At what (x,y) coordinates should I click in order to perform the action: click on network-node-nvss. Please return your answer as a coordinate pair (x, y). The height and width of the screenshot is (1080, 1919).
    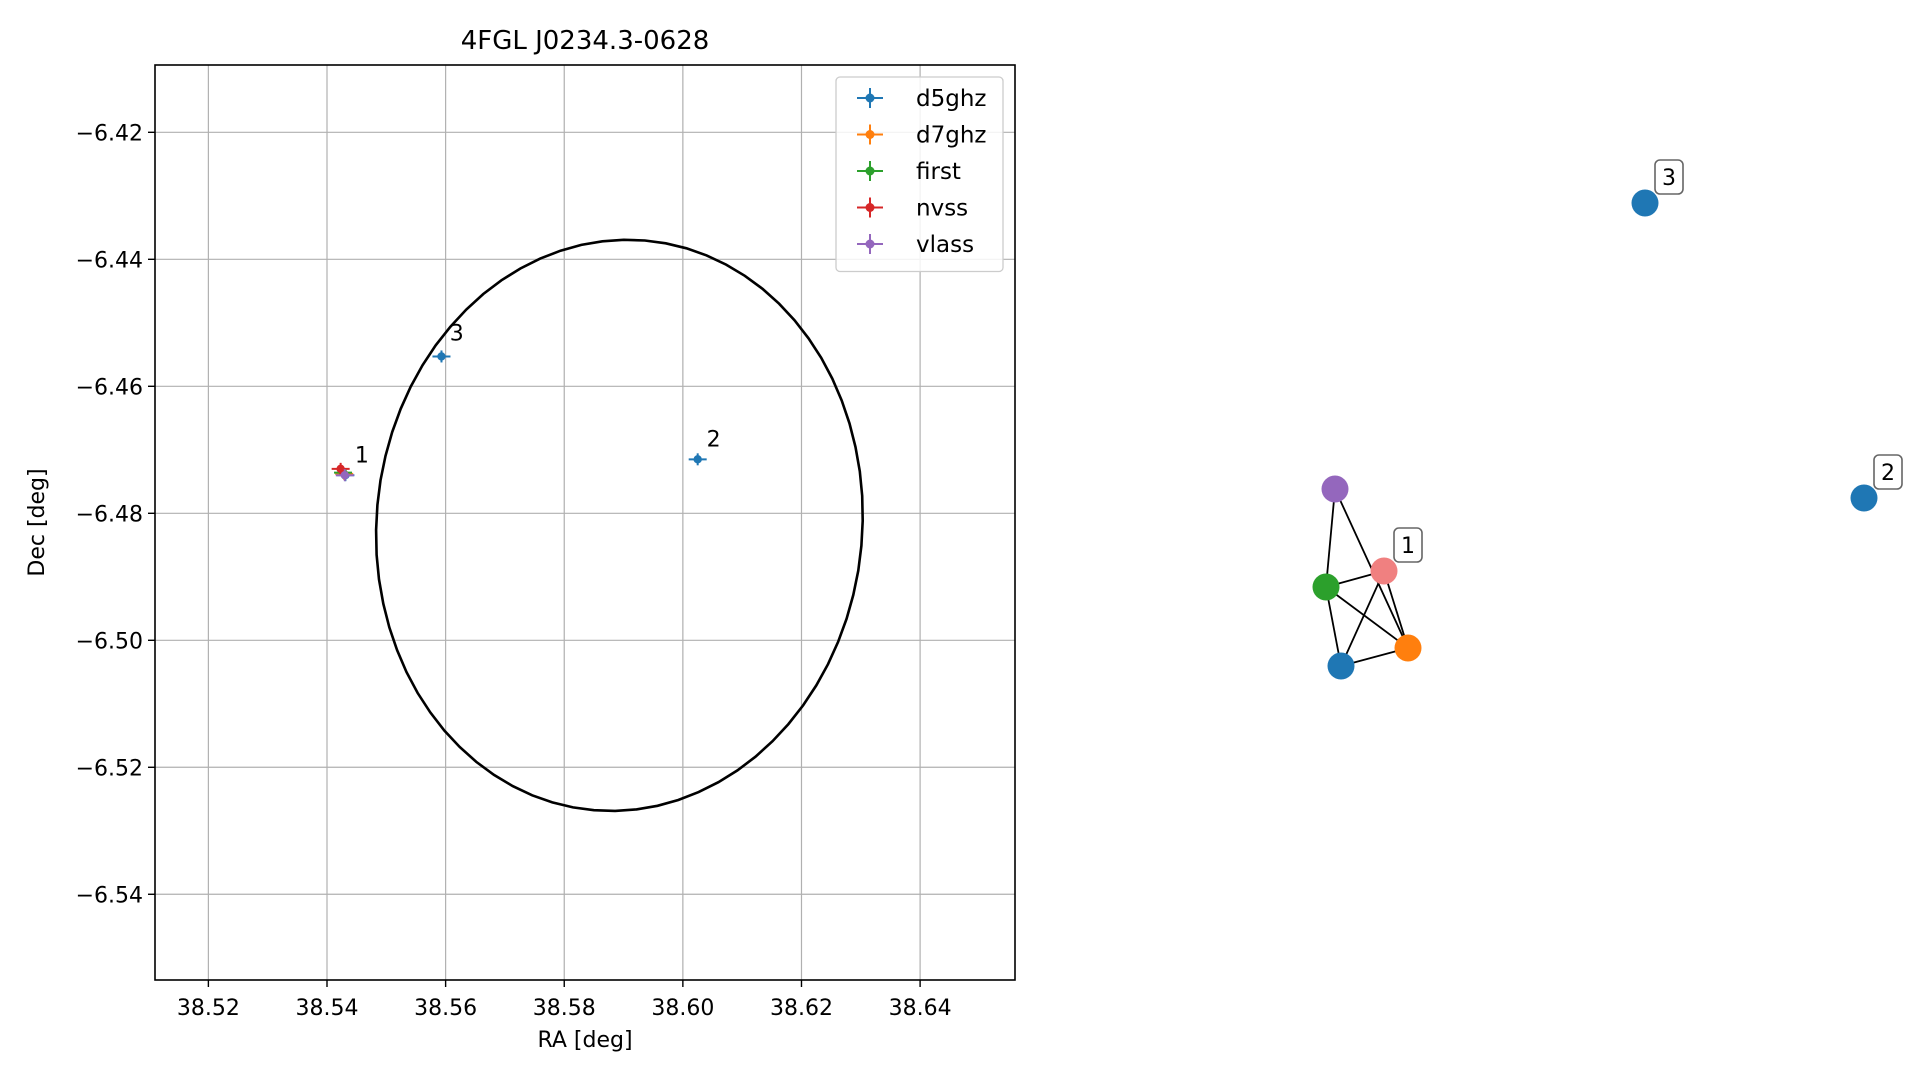
    Looking at the image, I should click on (1384, 571).